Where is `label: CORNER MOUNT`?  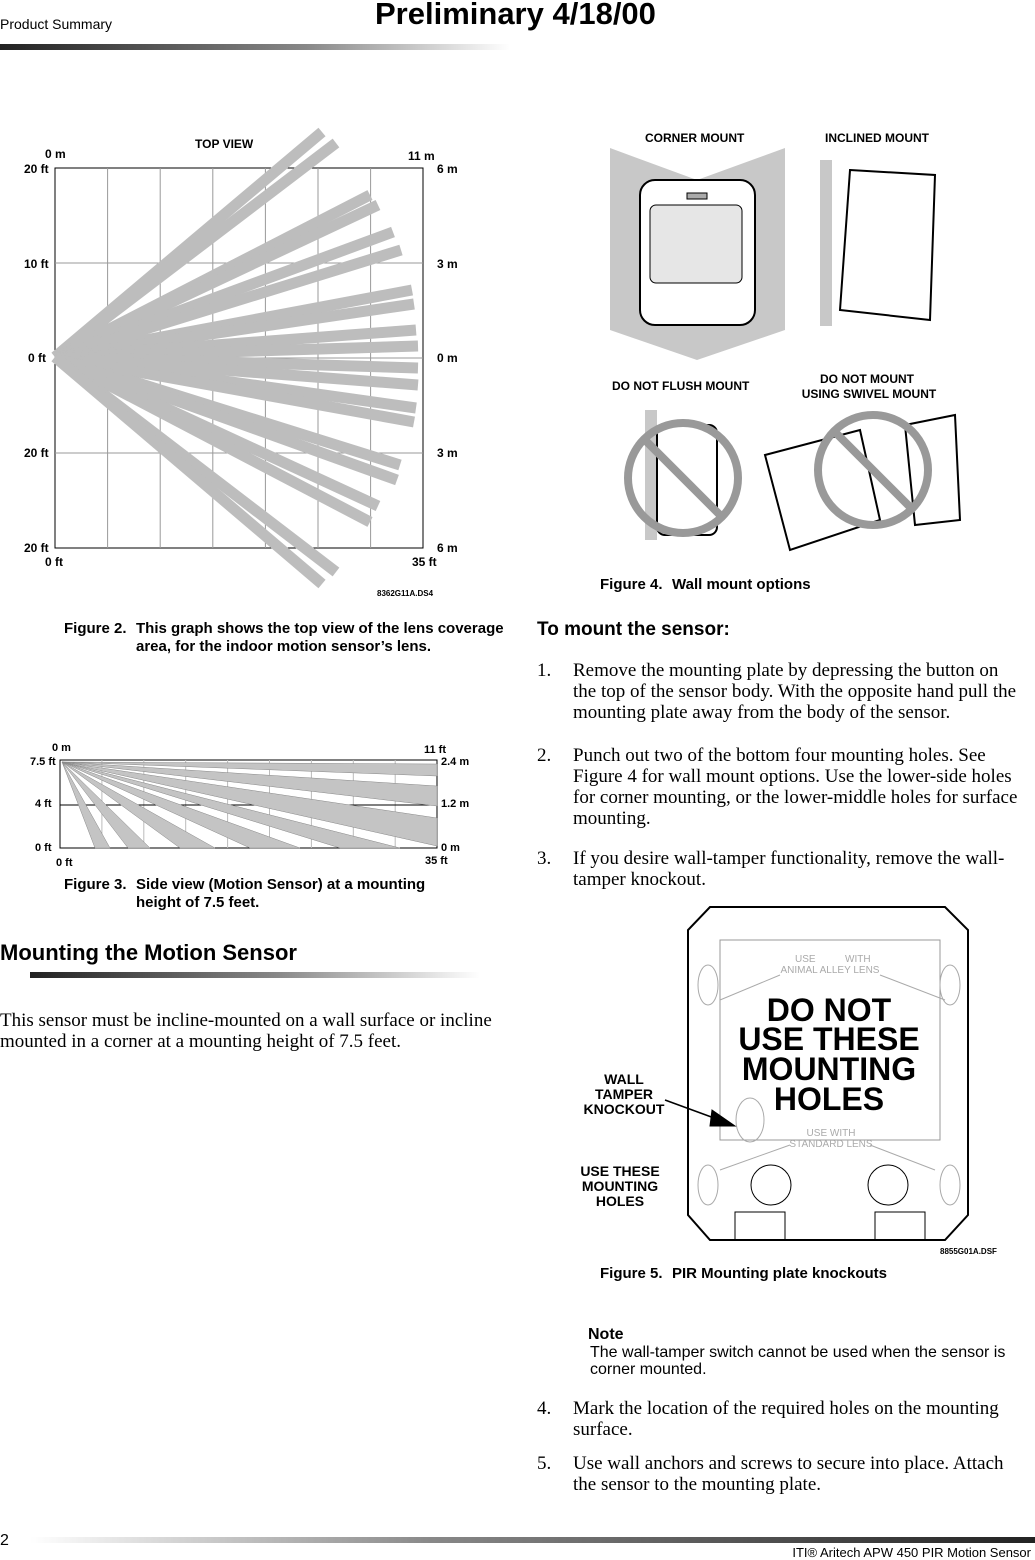 label: CORNER MOUNT is located at coordinates (695, 138).